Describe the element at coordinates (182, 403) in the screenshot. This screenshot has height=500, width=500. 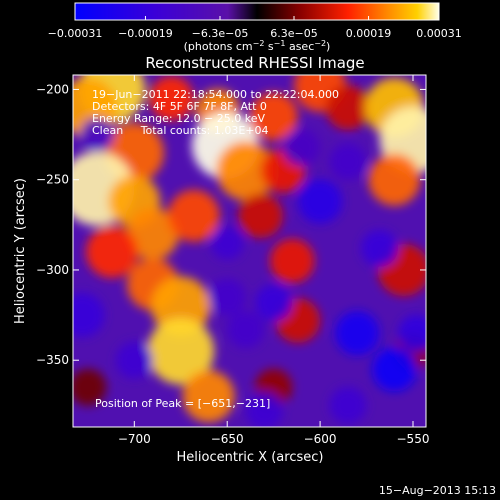
I see `annotation-peak: Position of Peak = [−651,−231]` at that location.